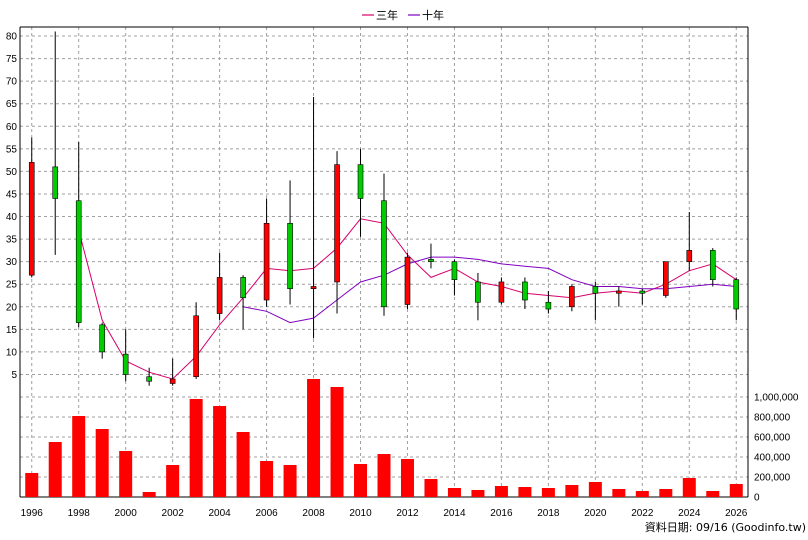 The height and width of the screenshot is (540, 808). I want to click on volume-tick-label: 1,000,000, so click(776, 398).